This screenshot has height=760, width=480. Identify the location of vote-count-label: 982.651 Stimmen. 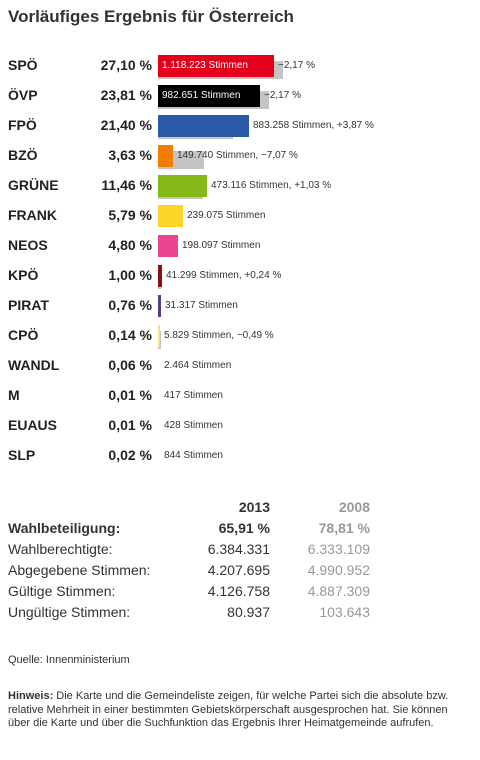
(201, 95).